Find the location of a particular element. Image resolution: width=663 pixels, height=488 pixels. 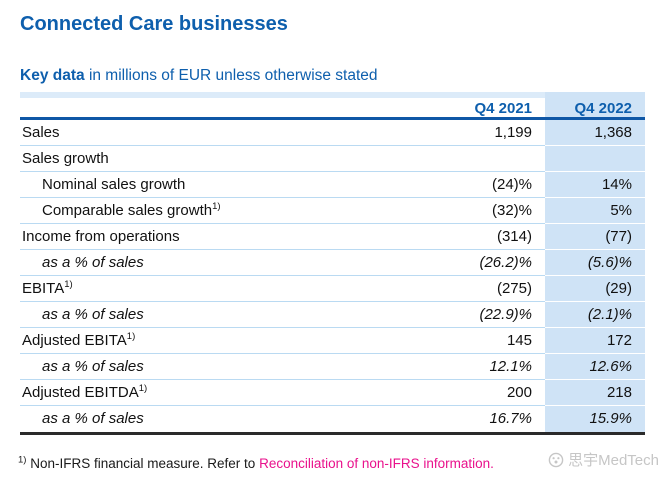

q4-2022-value: 14% is located at coordinates (595, 185).